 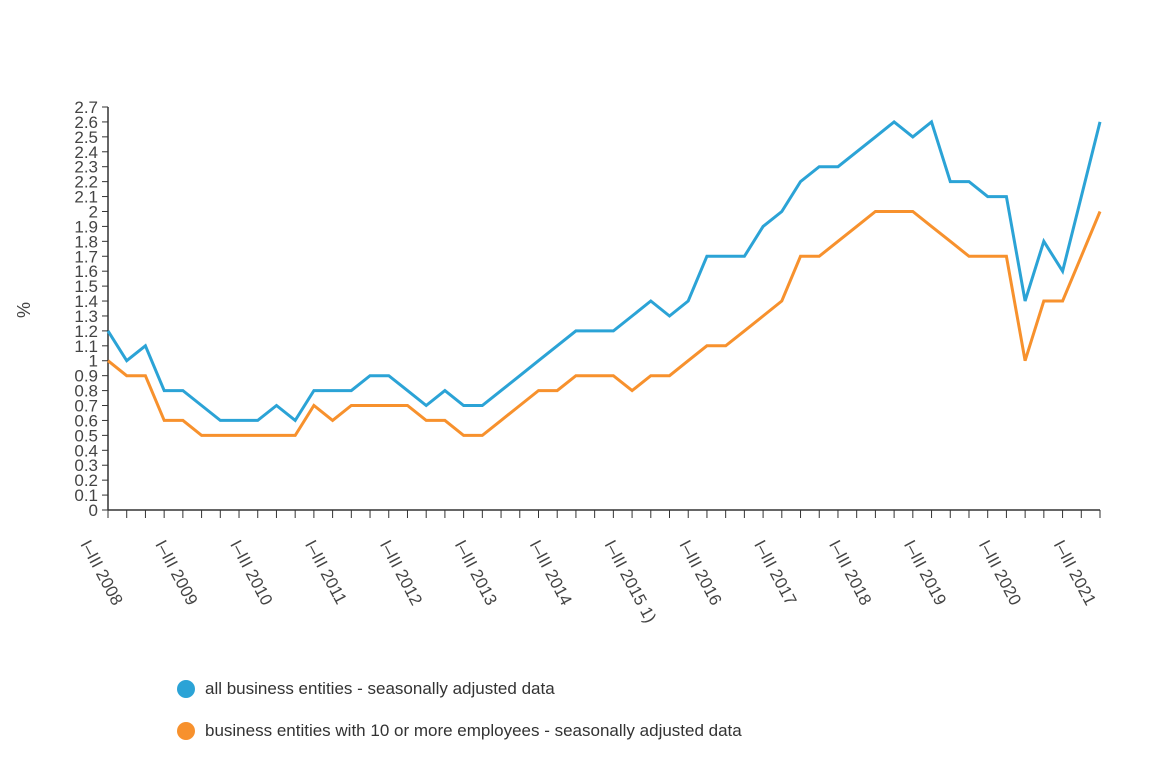 What do you see at coordinates (86, 271) in the screenshot?
I see `y-tick-label: 1.6` at bounding box center [86, 271].